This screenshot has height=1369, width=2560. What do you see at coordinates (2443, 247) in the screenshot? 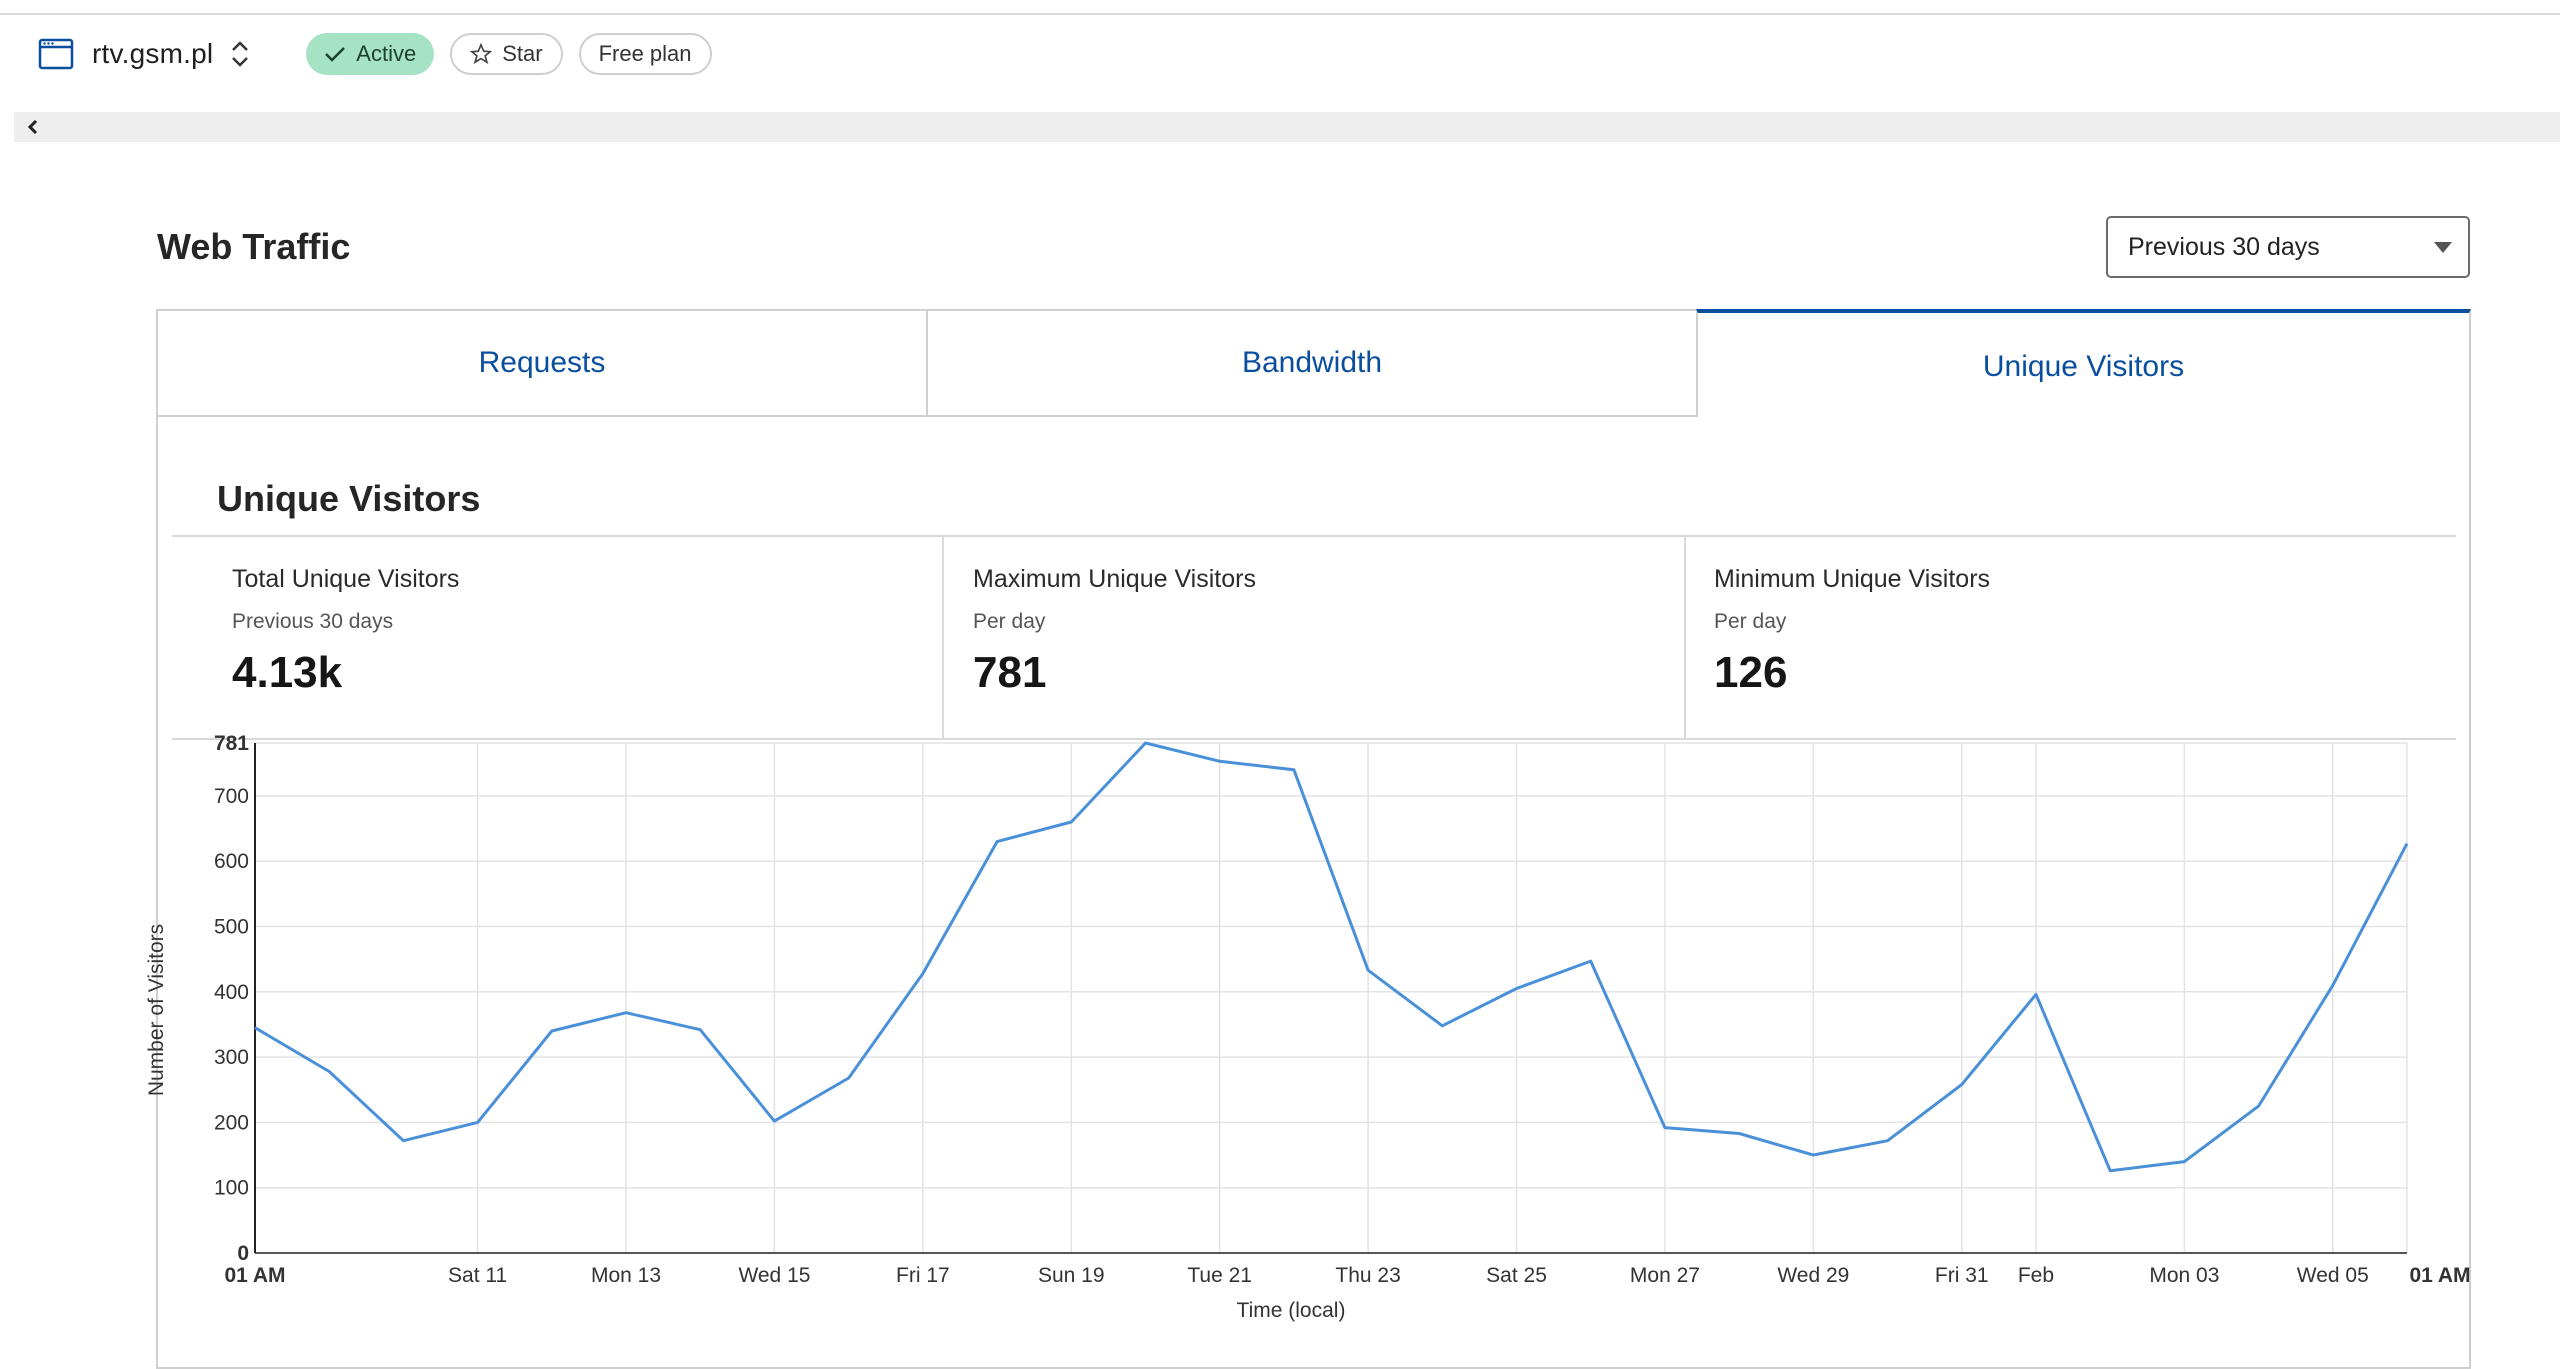
I see `dropdown-caret-icon` at bounding box center [2443, 247].